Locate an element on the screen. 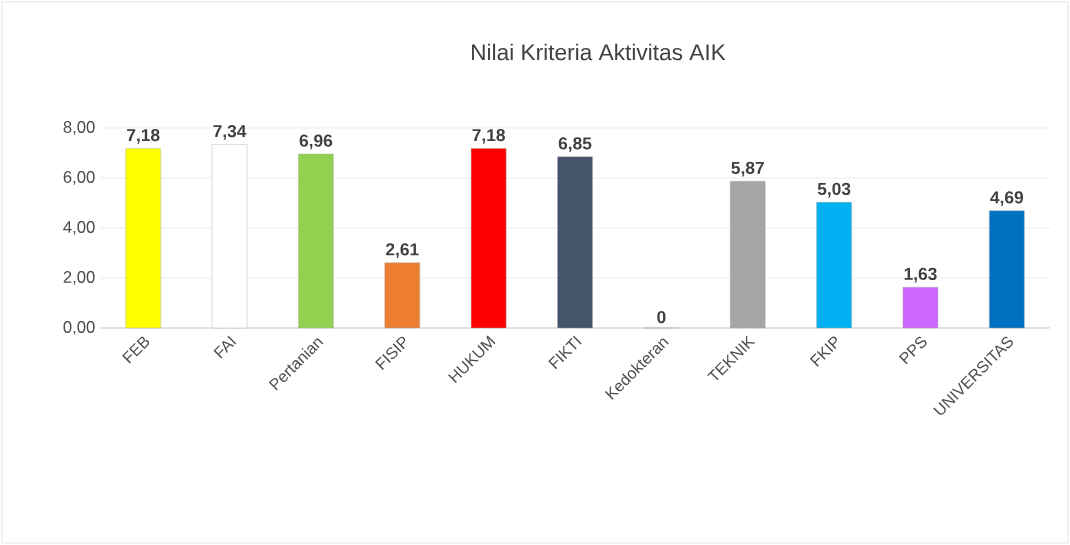  data-label: 4,69 is located at coordinates (1007, 199).